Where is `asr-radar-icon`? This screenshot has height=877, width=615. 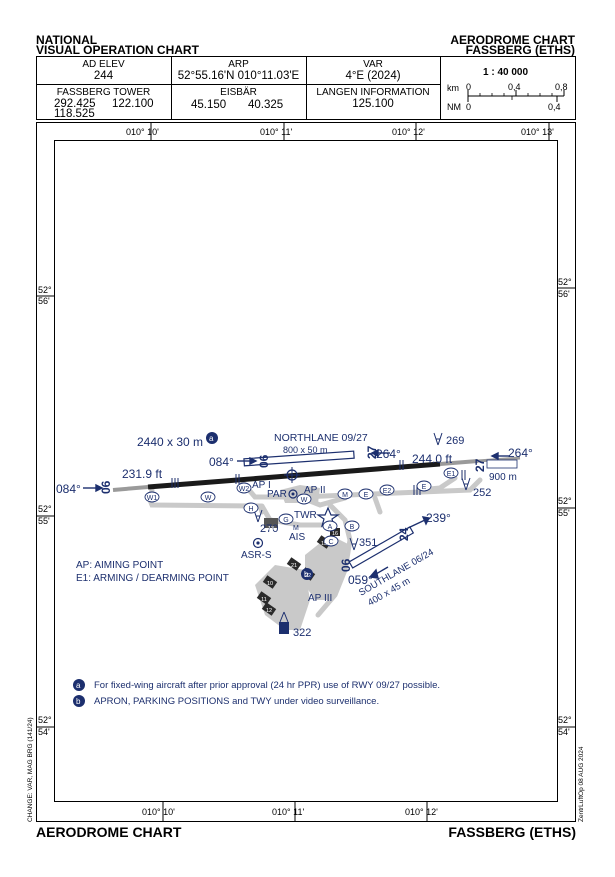
asr-radar-icon is located at coordinates (258, 543).